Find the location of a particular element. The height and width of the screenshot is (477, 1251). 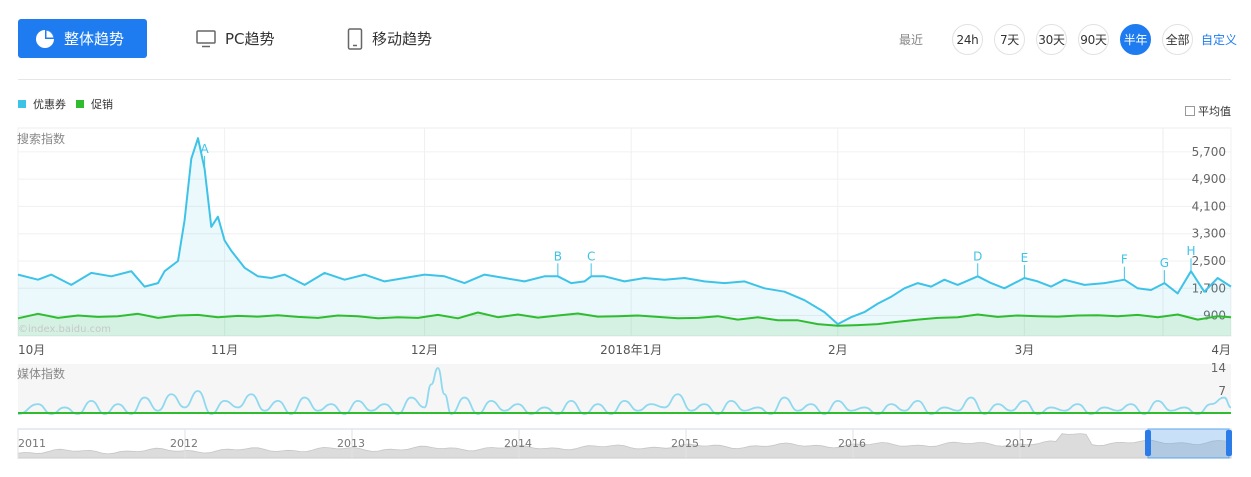

chart-legend: 优惠券 促销 is located at coordinates (70, 104).